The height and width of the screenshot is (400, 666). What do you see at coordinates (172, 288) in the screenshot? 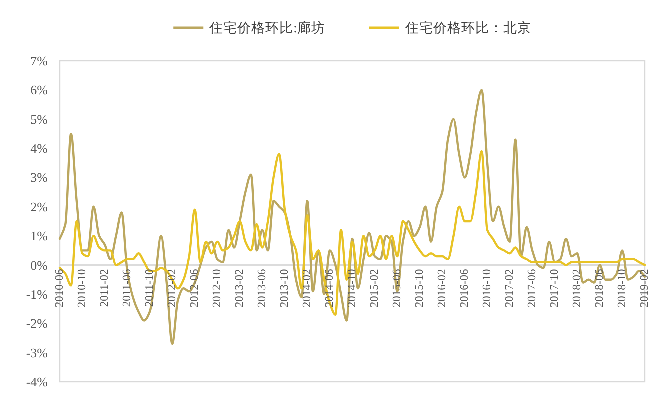
I see `x-tick-label: 2012-02` at bounding box center [172, 288].